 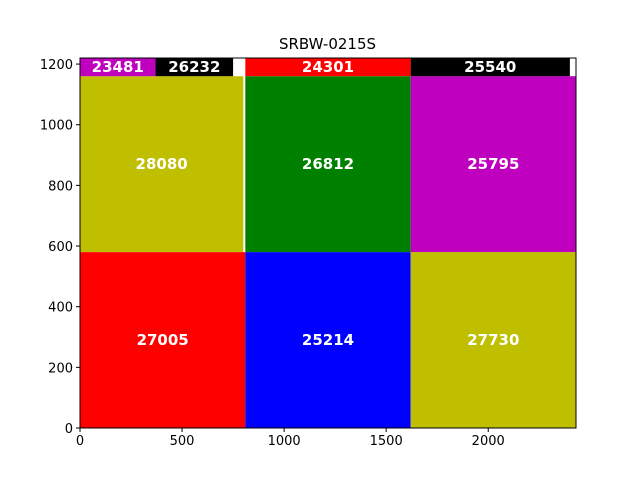 I want to click on y-tick-label: 400, so click(x=60, y=308).